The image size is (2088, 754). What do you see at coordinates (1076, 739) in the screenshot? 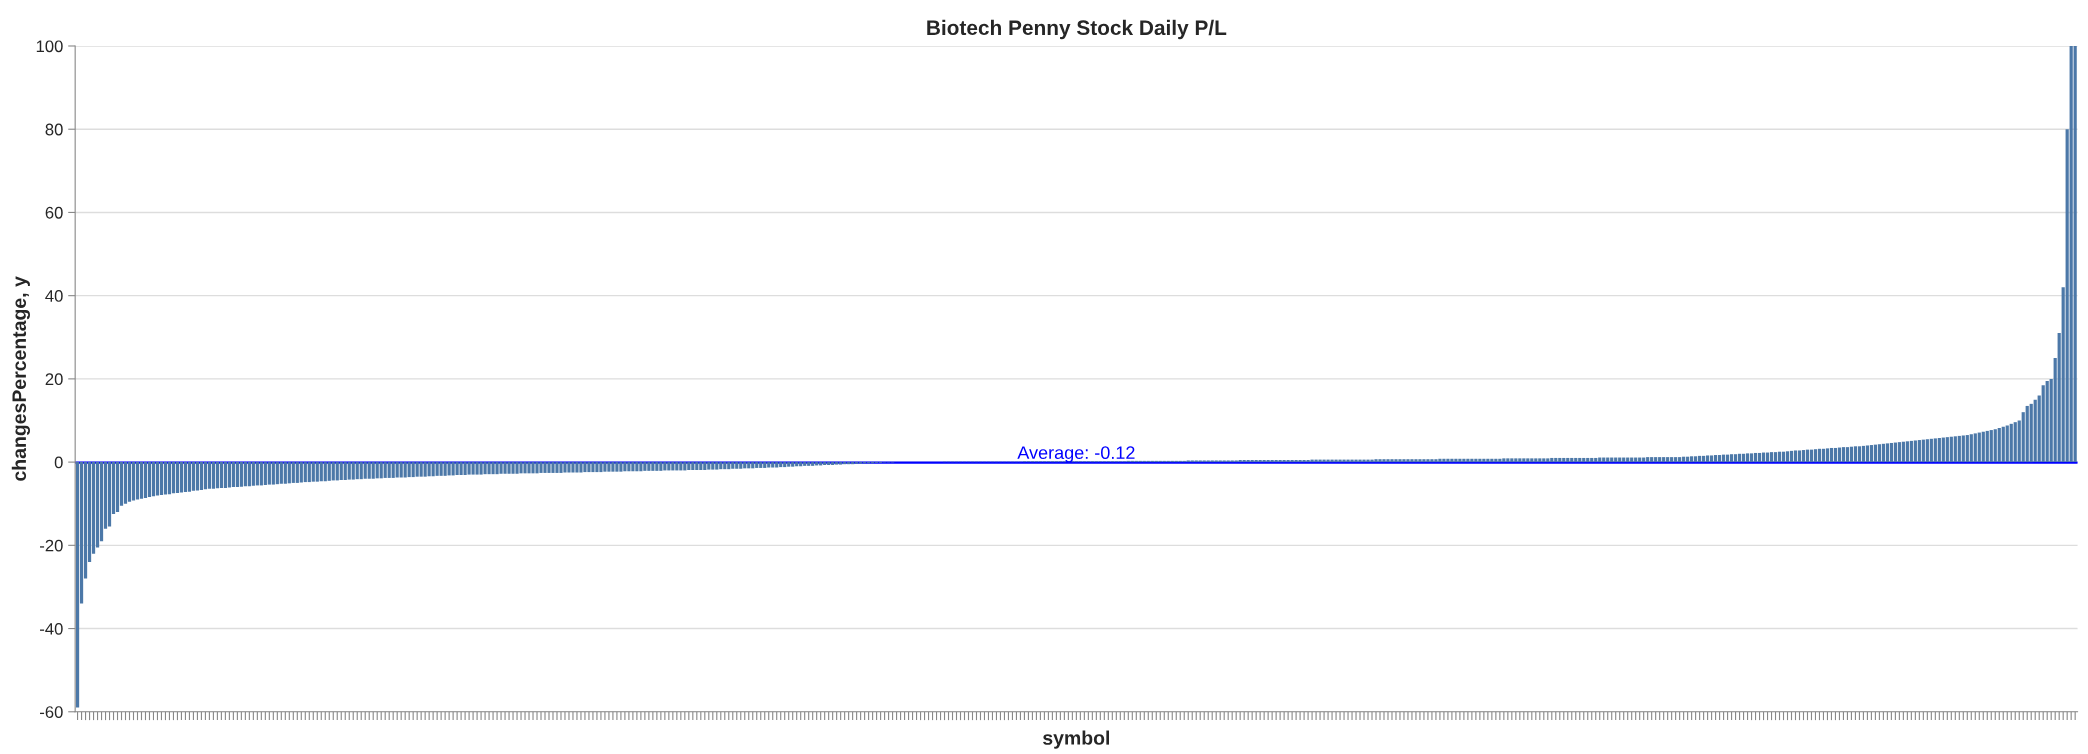
I see `x-axis-title: symbol` at bounding box center [1076, 739].